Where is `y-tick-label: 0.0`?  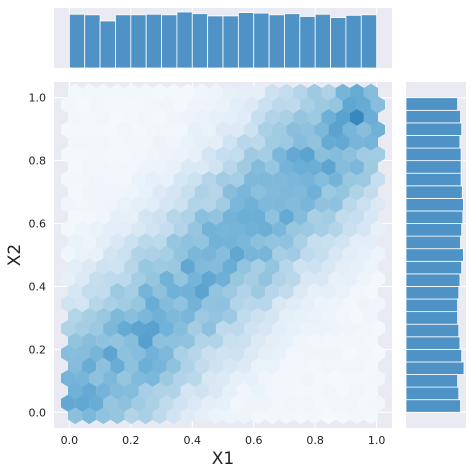 y-tick-label: 0.0 is located at coordinates (38, 412).